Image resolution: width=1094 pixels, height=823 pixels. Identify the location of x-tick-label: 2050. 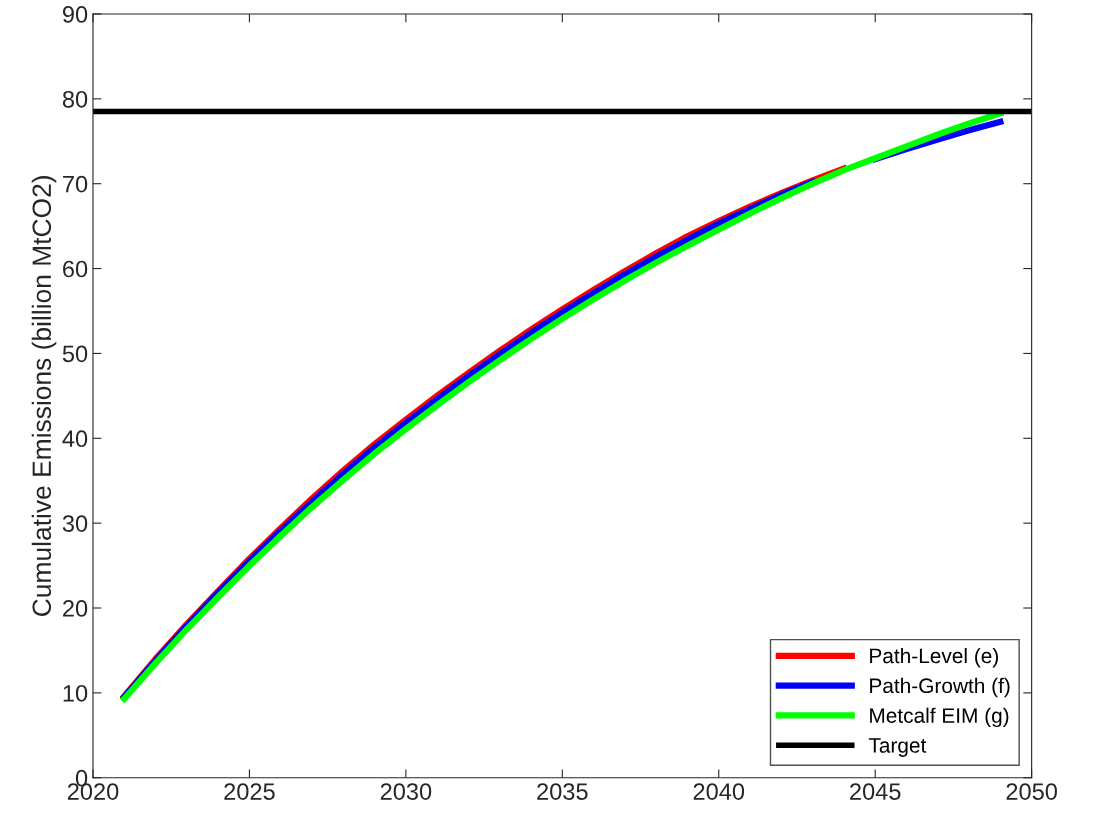
(1031, 791).